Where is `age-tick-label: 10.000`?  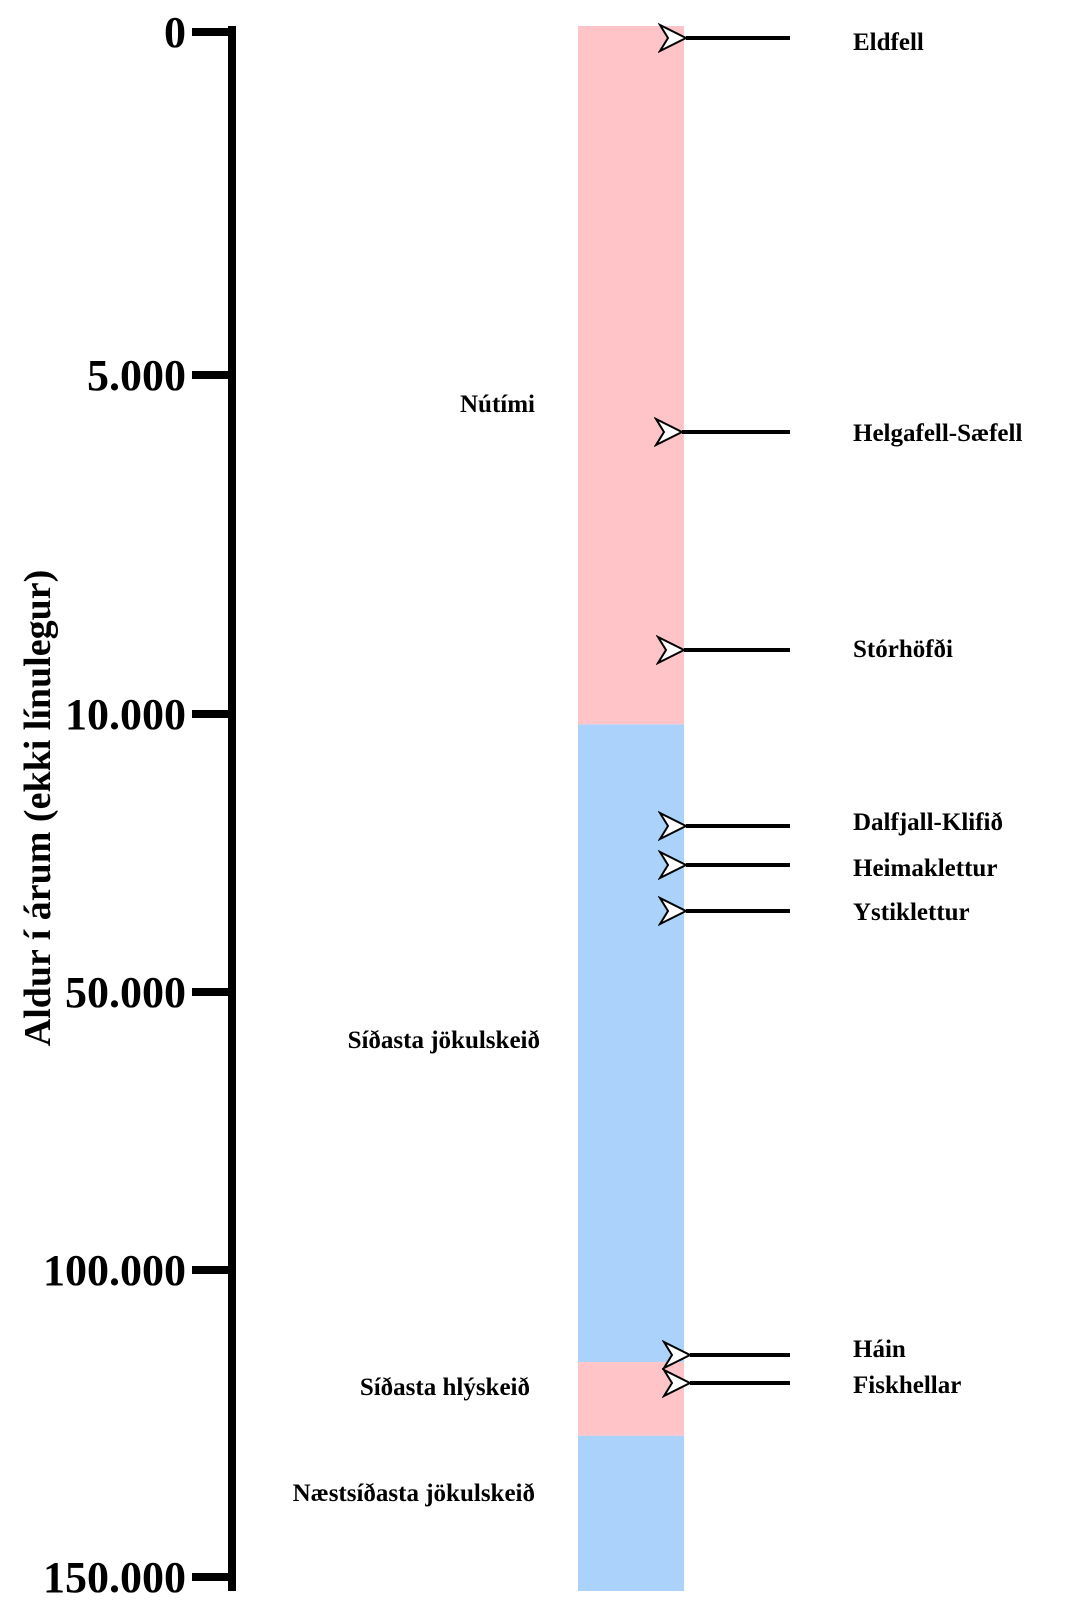 age-tick-label: 10.000 is located at coordinates (125, 714).